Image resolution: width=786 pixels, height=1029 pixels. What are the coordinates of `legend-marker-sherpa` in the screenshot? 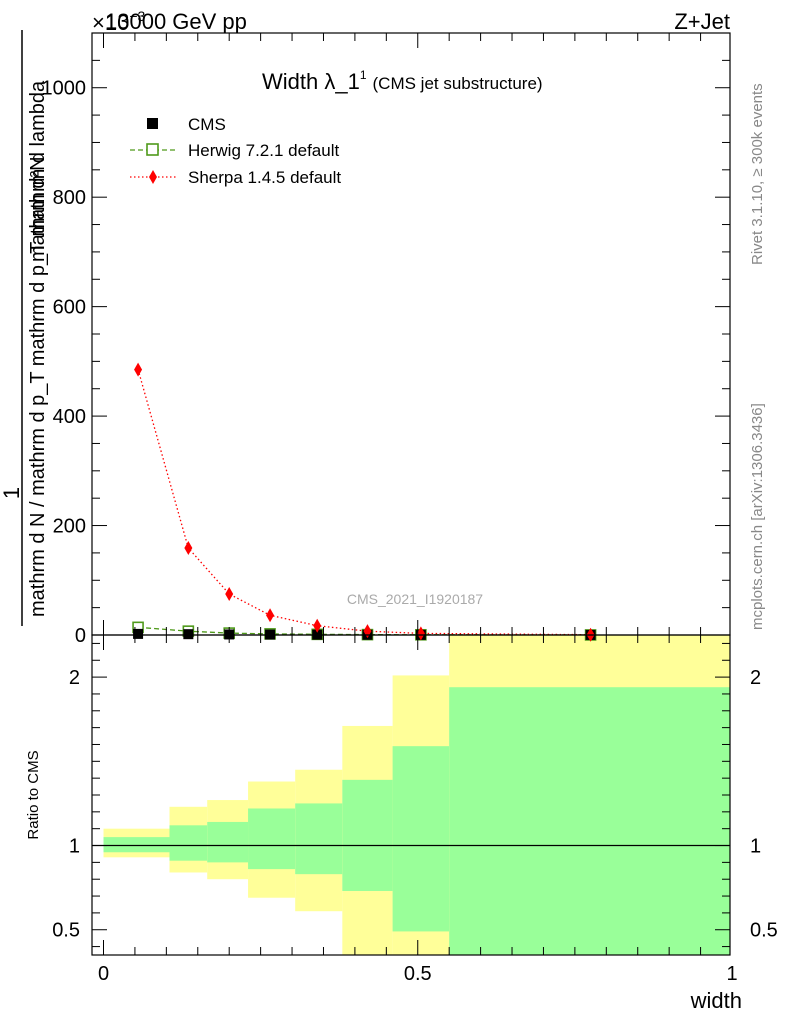 It's located at (153, 177).